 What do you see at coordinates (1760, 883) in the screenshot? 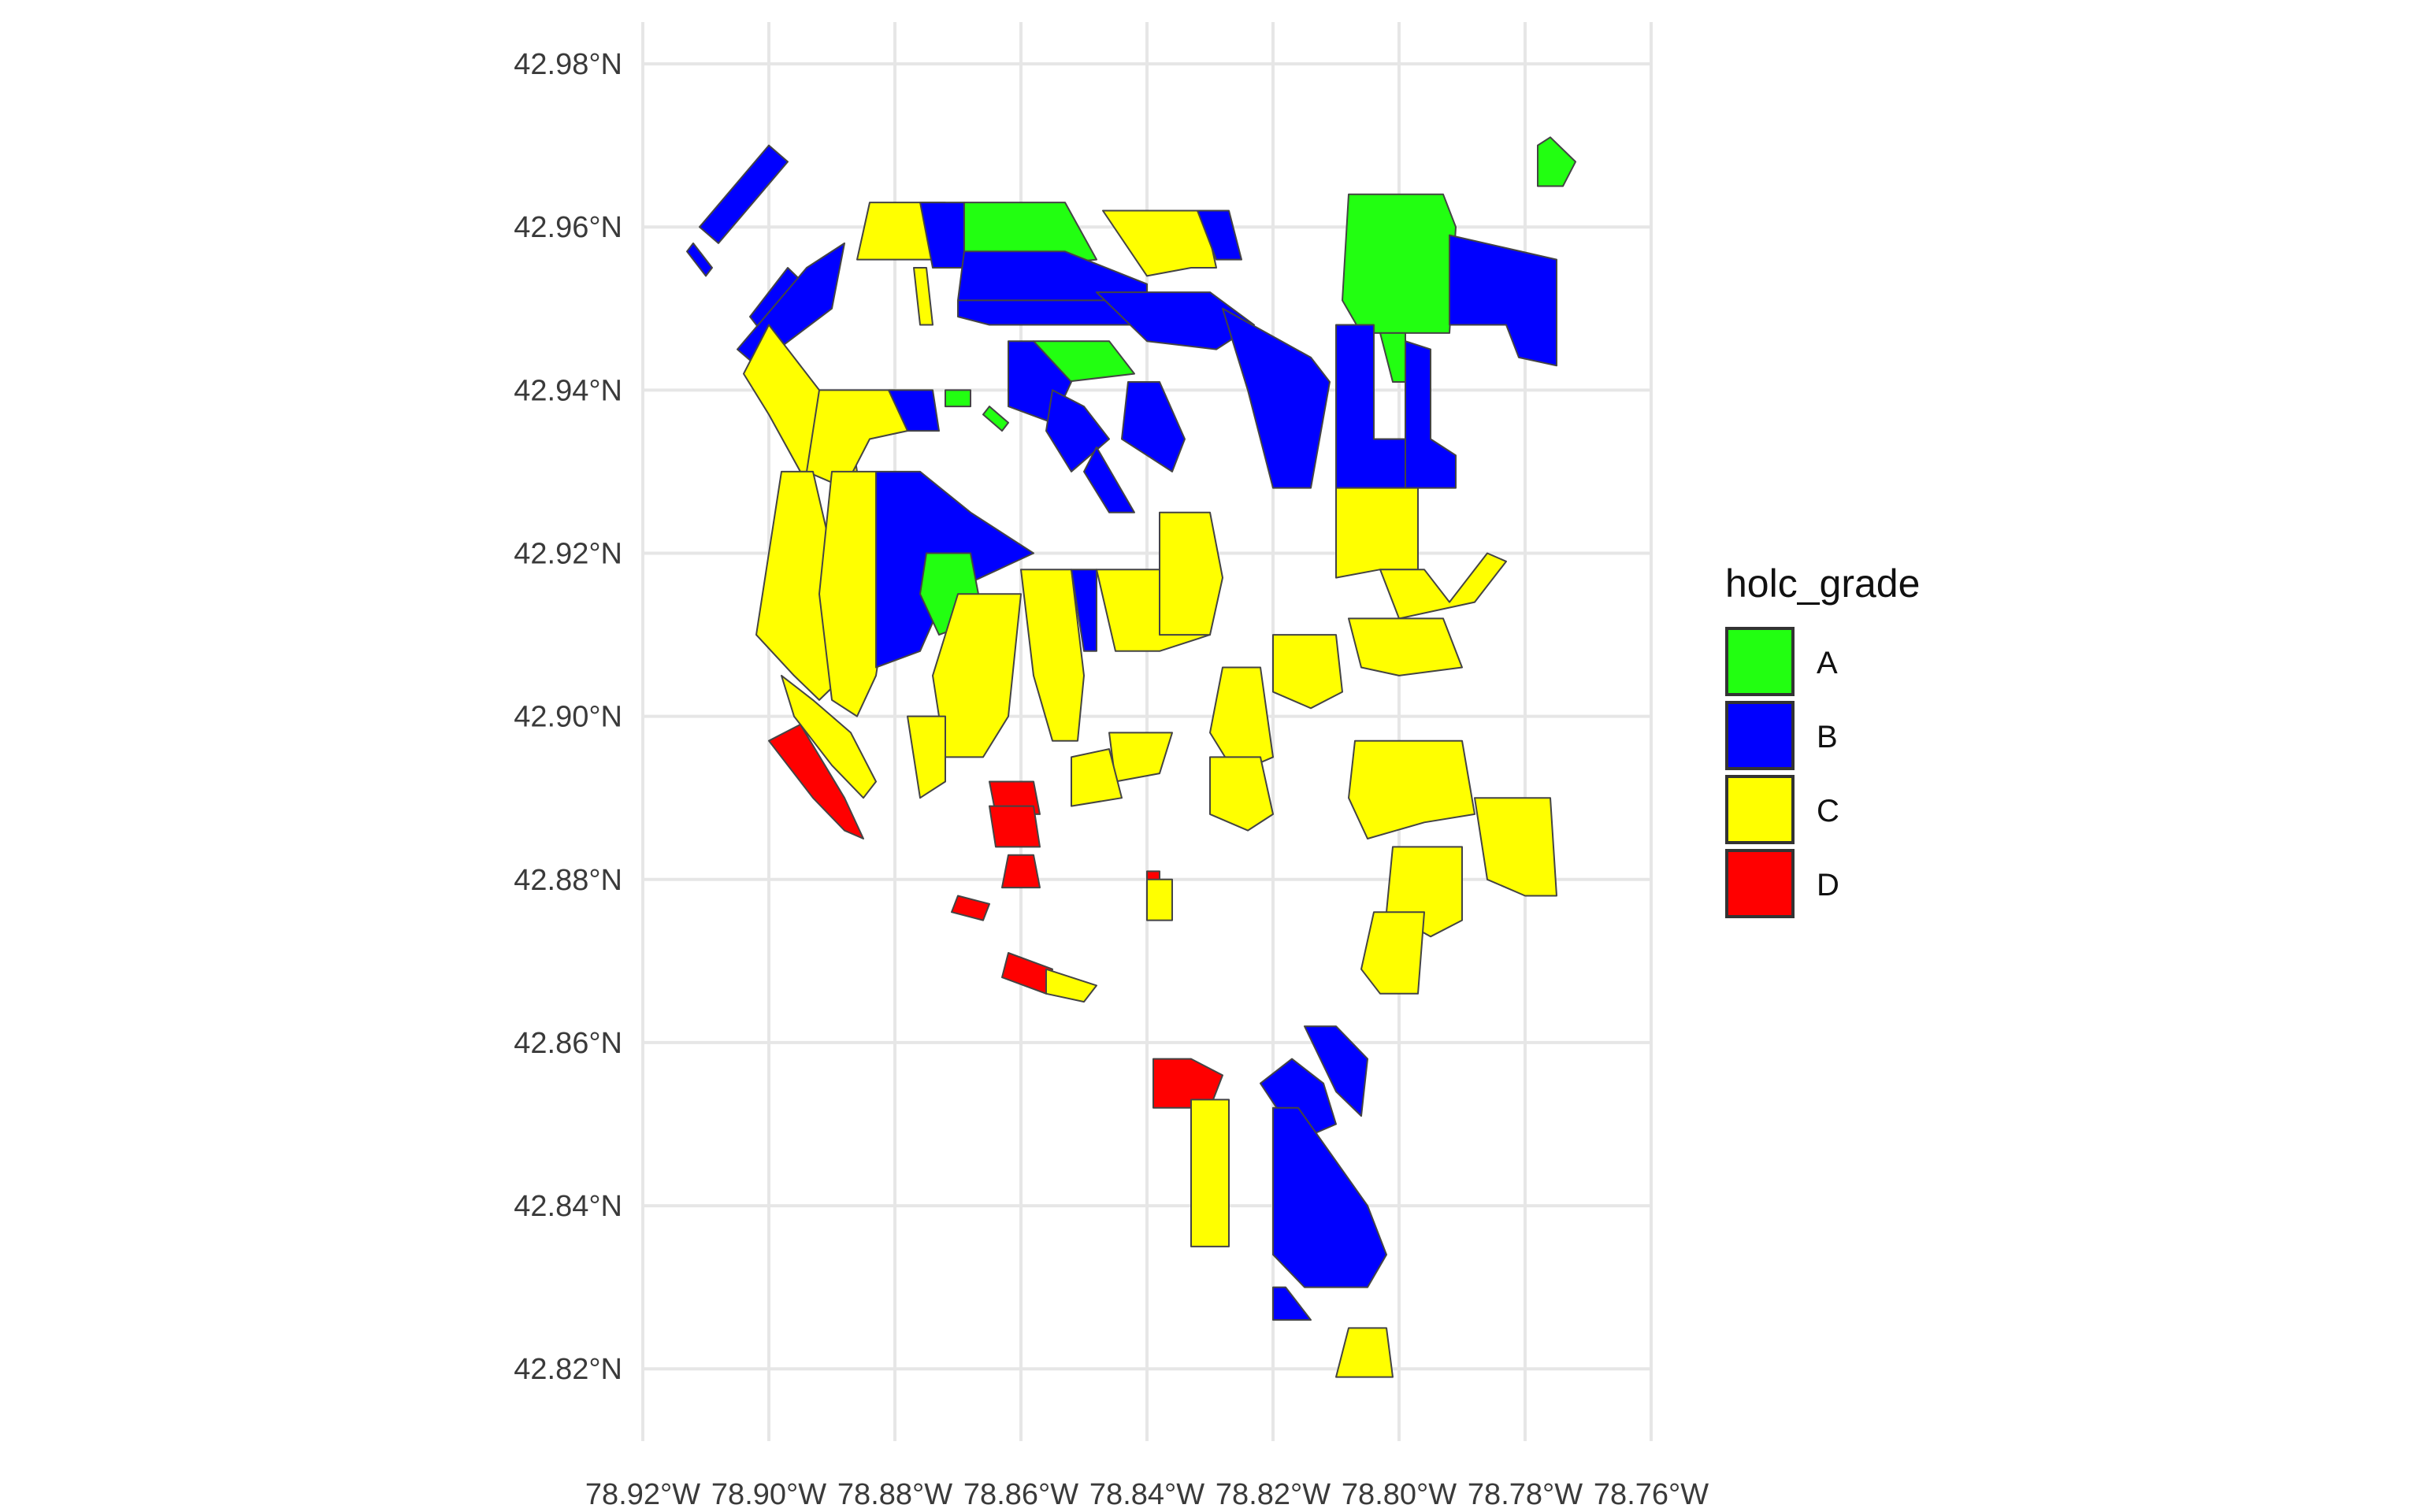
I see `legend-key-d` at bounding box center [1760, 883].